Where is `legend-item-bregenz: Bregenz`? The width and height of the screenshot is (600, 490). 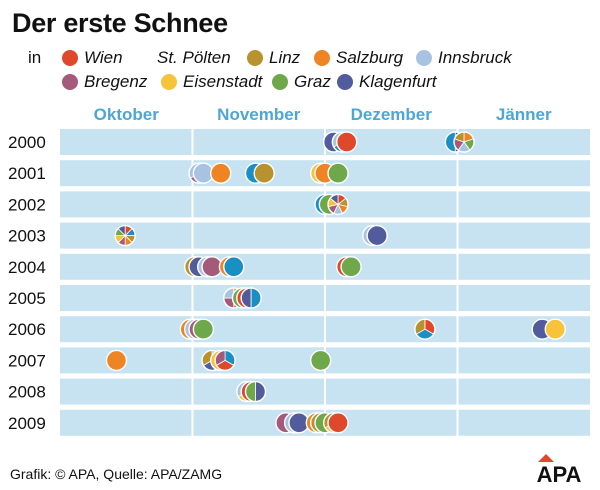 legend-item-bregenz: Bregenz is located at coordinates (104, 82).